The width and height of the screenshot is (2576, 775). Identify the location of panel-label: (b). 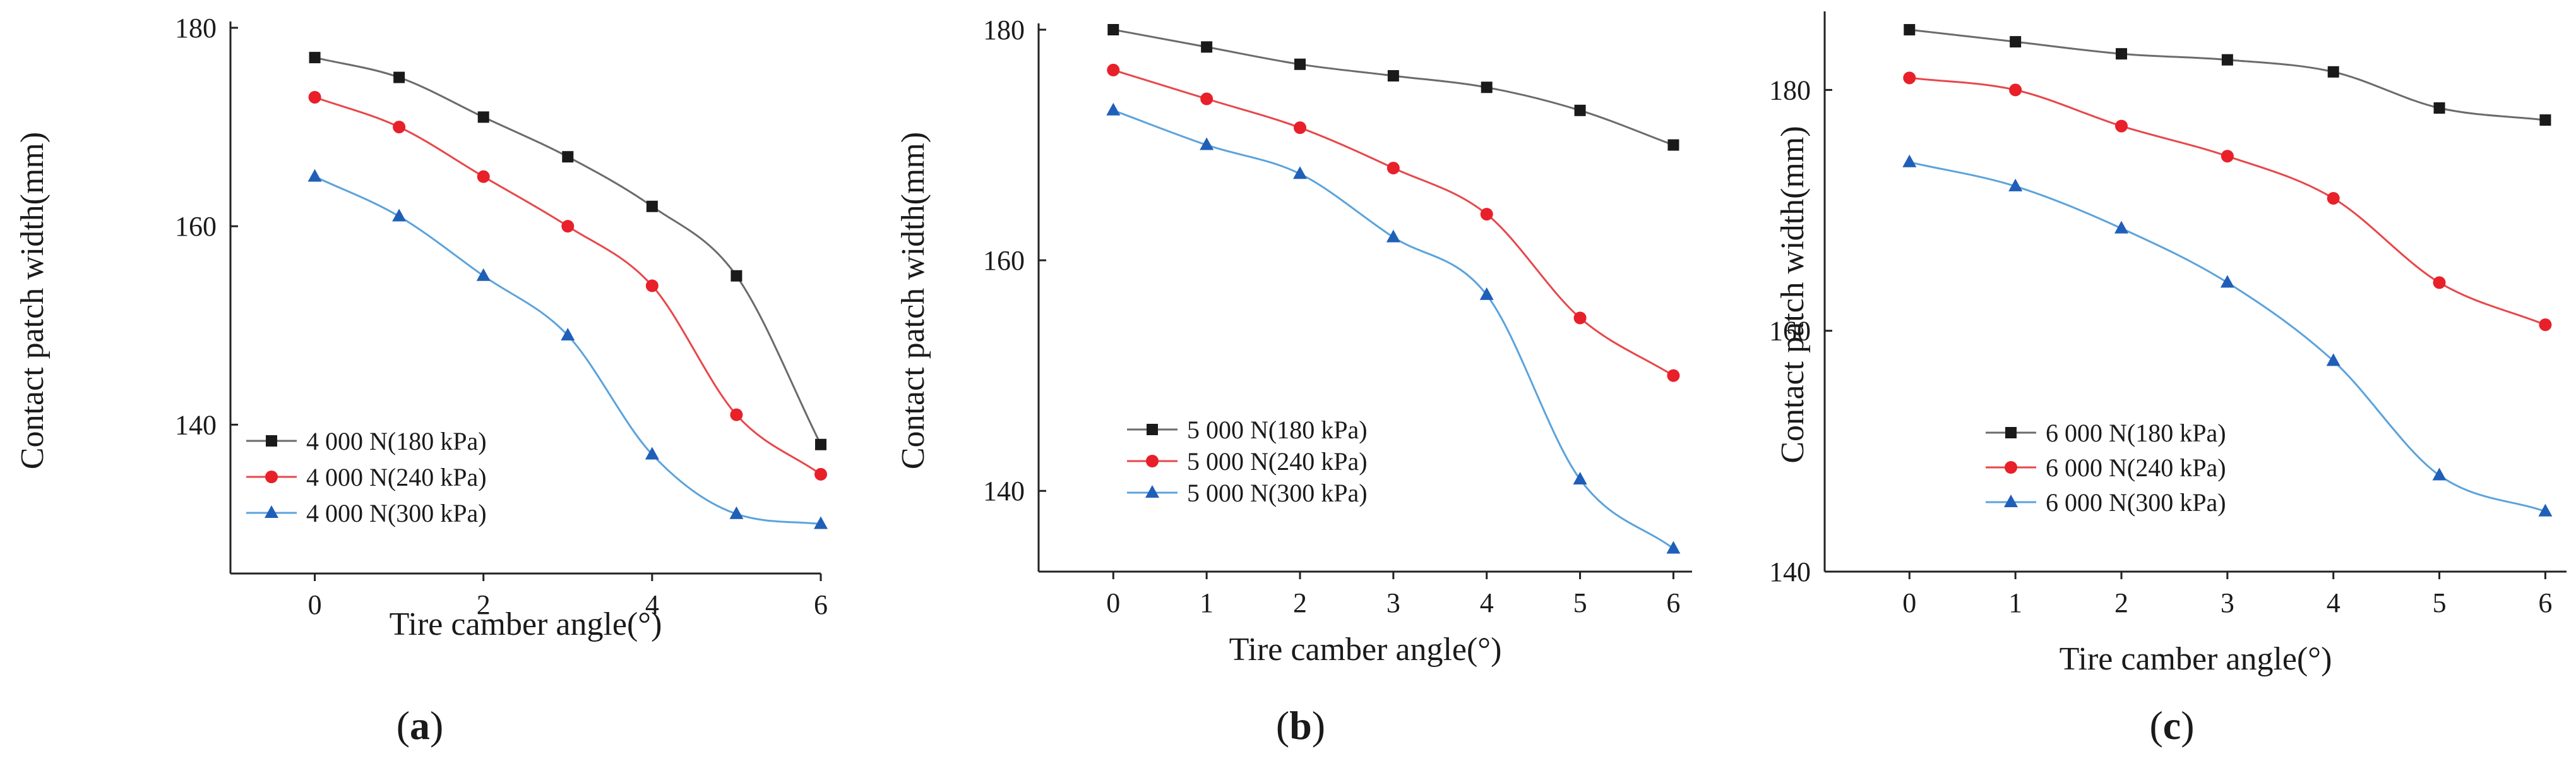
(1300, 725).